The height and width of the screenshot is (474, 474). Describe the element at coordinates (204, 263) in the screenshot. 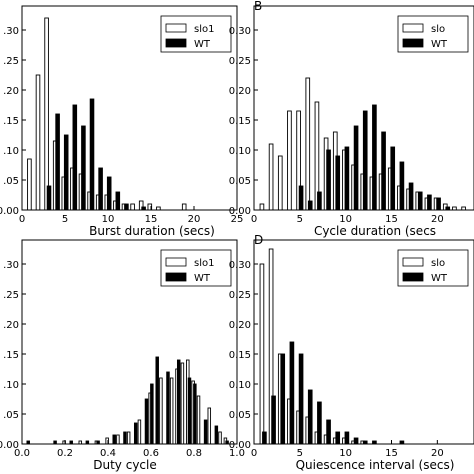

I see `legend-label: slo1` at that location.